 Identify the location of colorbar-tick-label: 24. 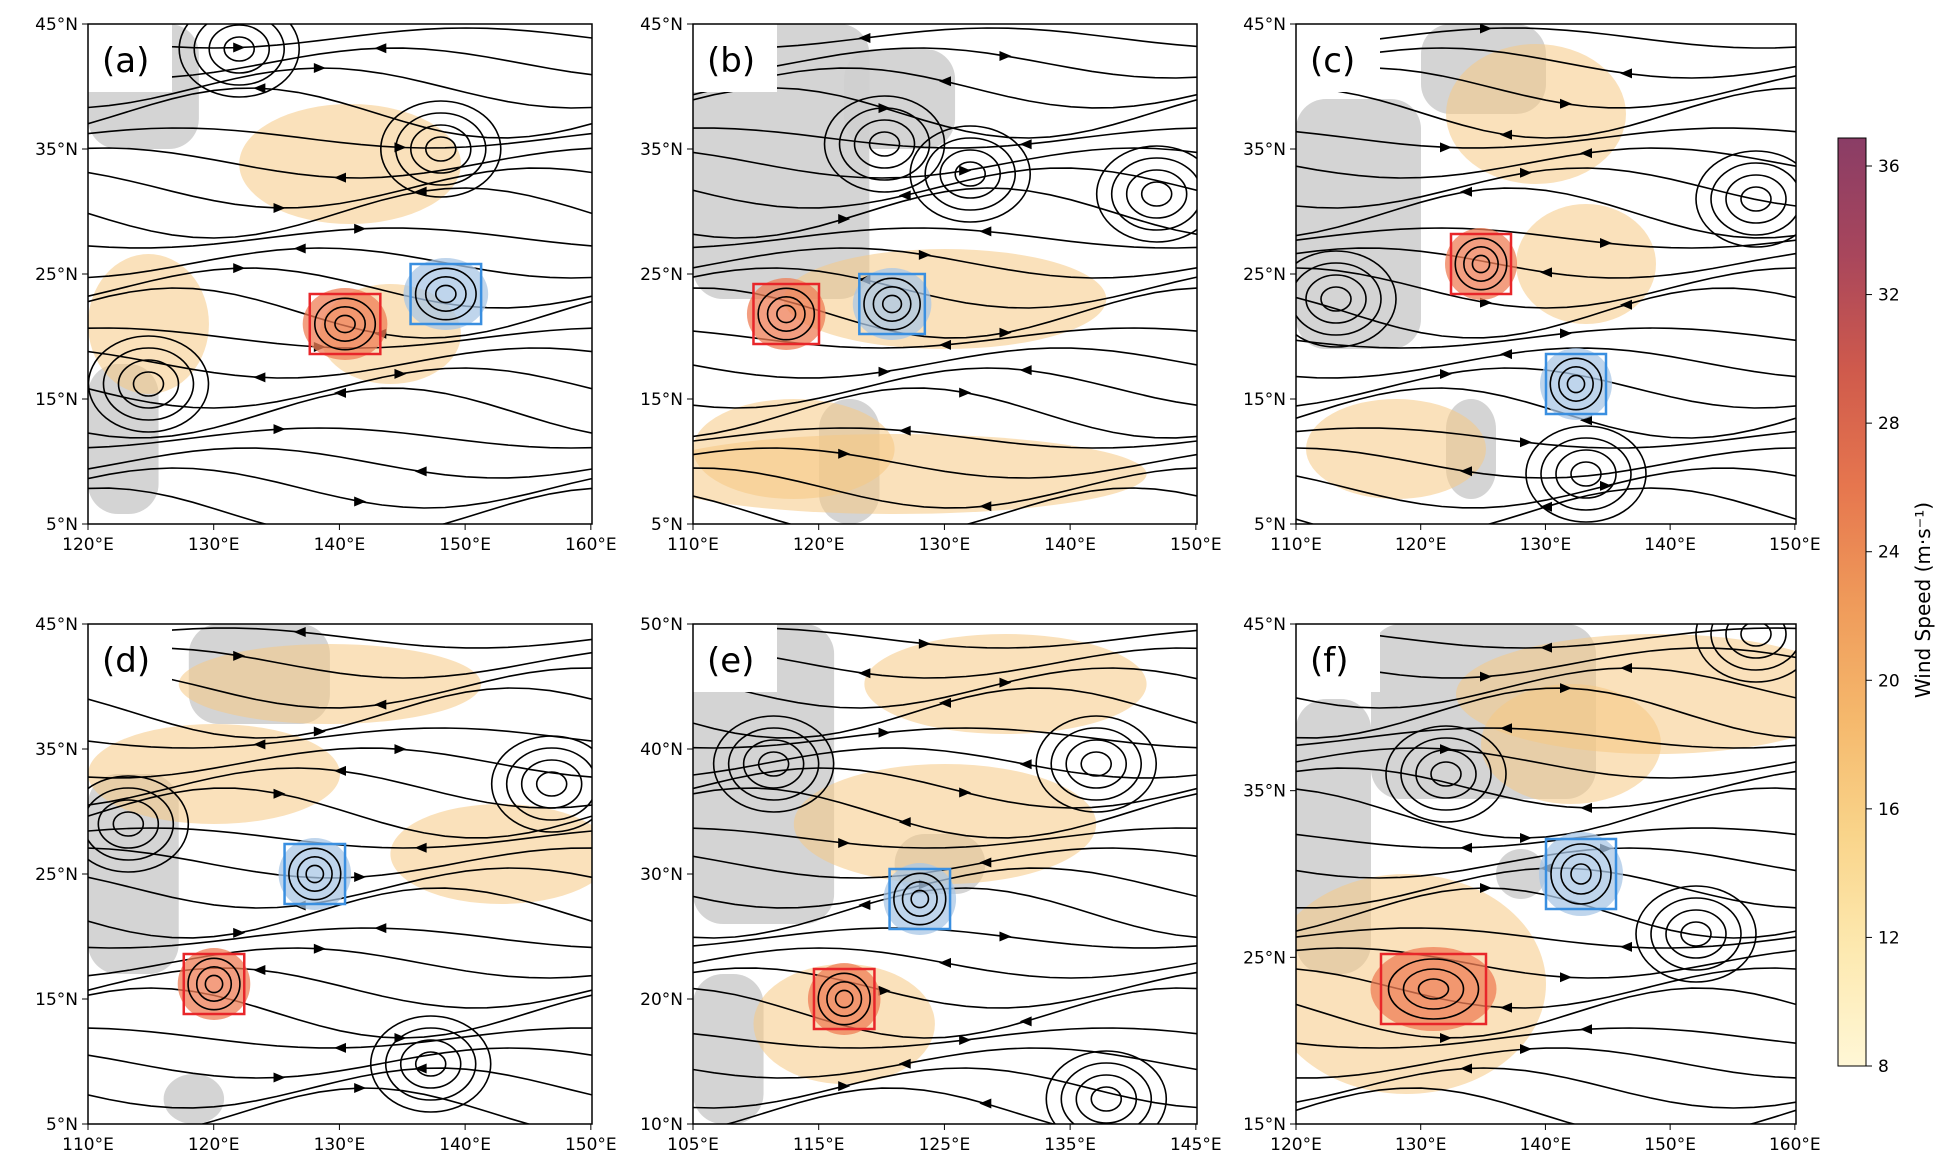
(1889, 553).